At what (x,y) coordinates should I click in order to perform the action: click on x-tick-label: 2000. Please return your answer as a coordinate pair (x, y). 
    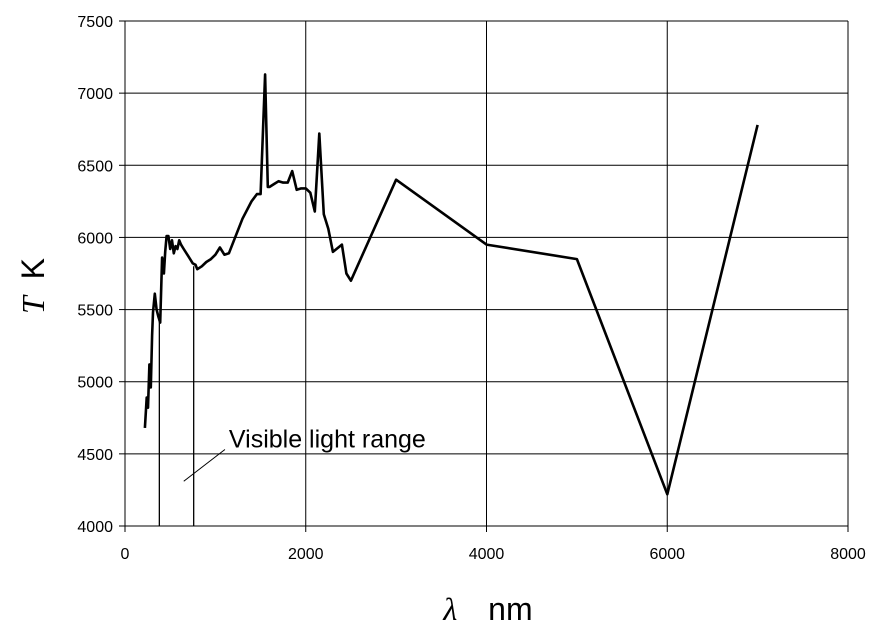
    Looking at the image, I should click on (306, 554).